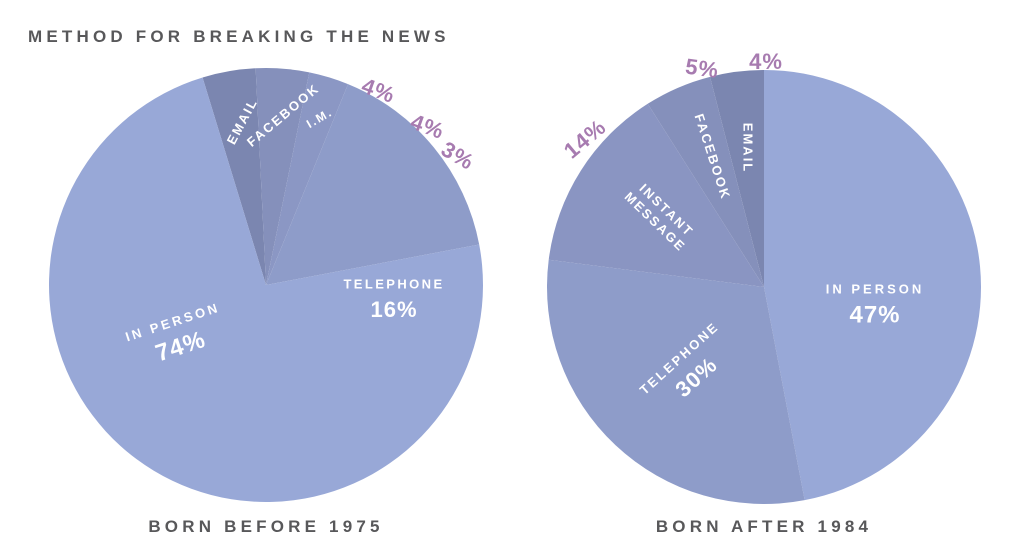 The width and height of the screenshot is (1024, 554). What do you see at coordinates (874, 314) in the screenshot?
I see `slice-value-in-person: 47%` at bounding box center [874, 314].